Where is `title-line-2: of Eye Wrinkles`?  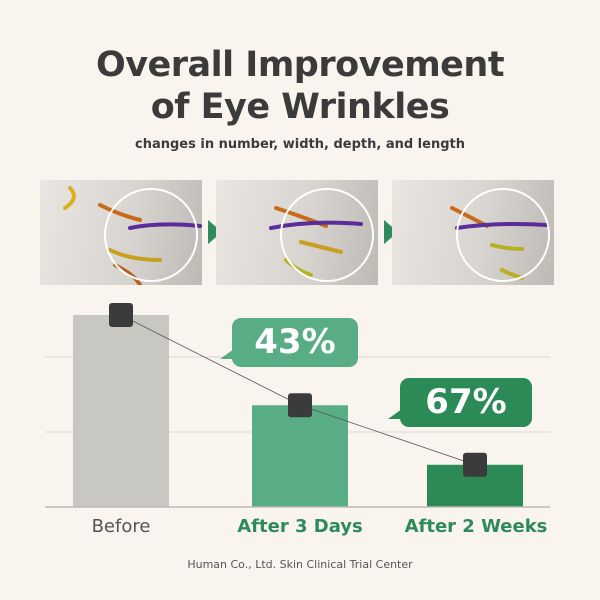
title-line-2: of Eye Wrinkles is located at coordinates (300, 107).